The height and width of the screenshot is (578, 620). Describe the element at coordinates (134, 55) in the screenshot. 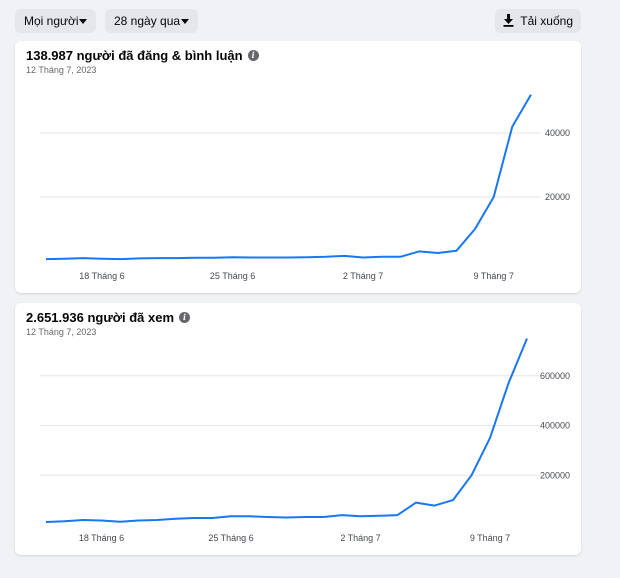

I see `engagement-card-title-text: 138.987 người đã đăng & bình luận` at that location.